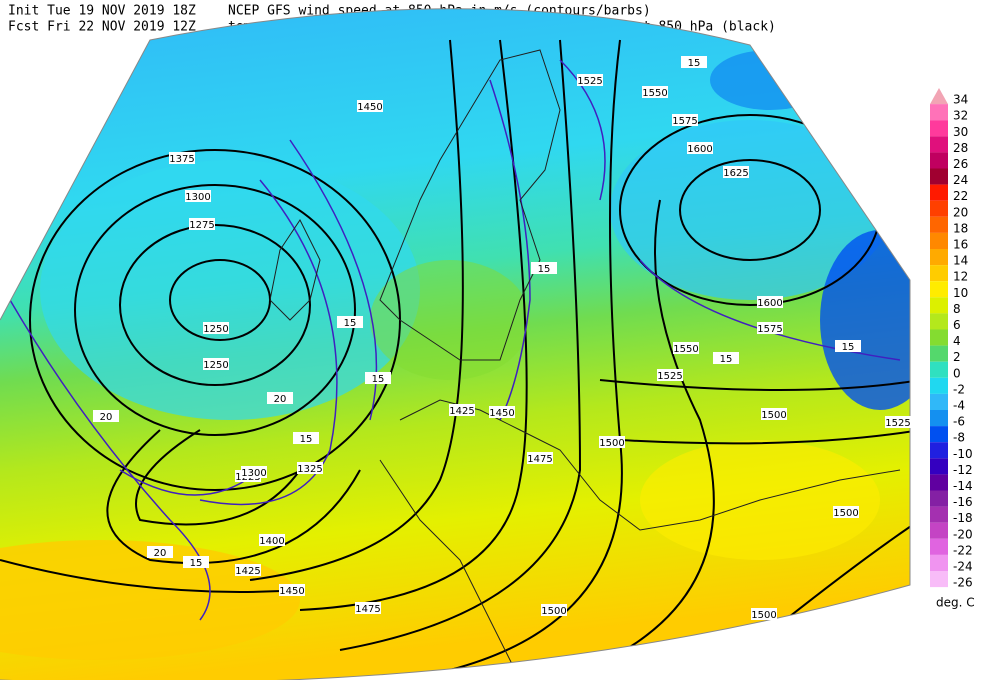 This screenshot has height=680, width=1000. What do you see at coordinates (957, 373) in the screenshot?
I see `colorbar-label: 0` at bounding box center [957, 373].